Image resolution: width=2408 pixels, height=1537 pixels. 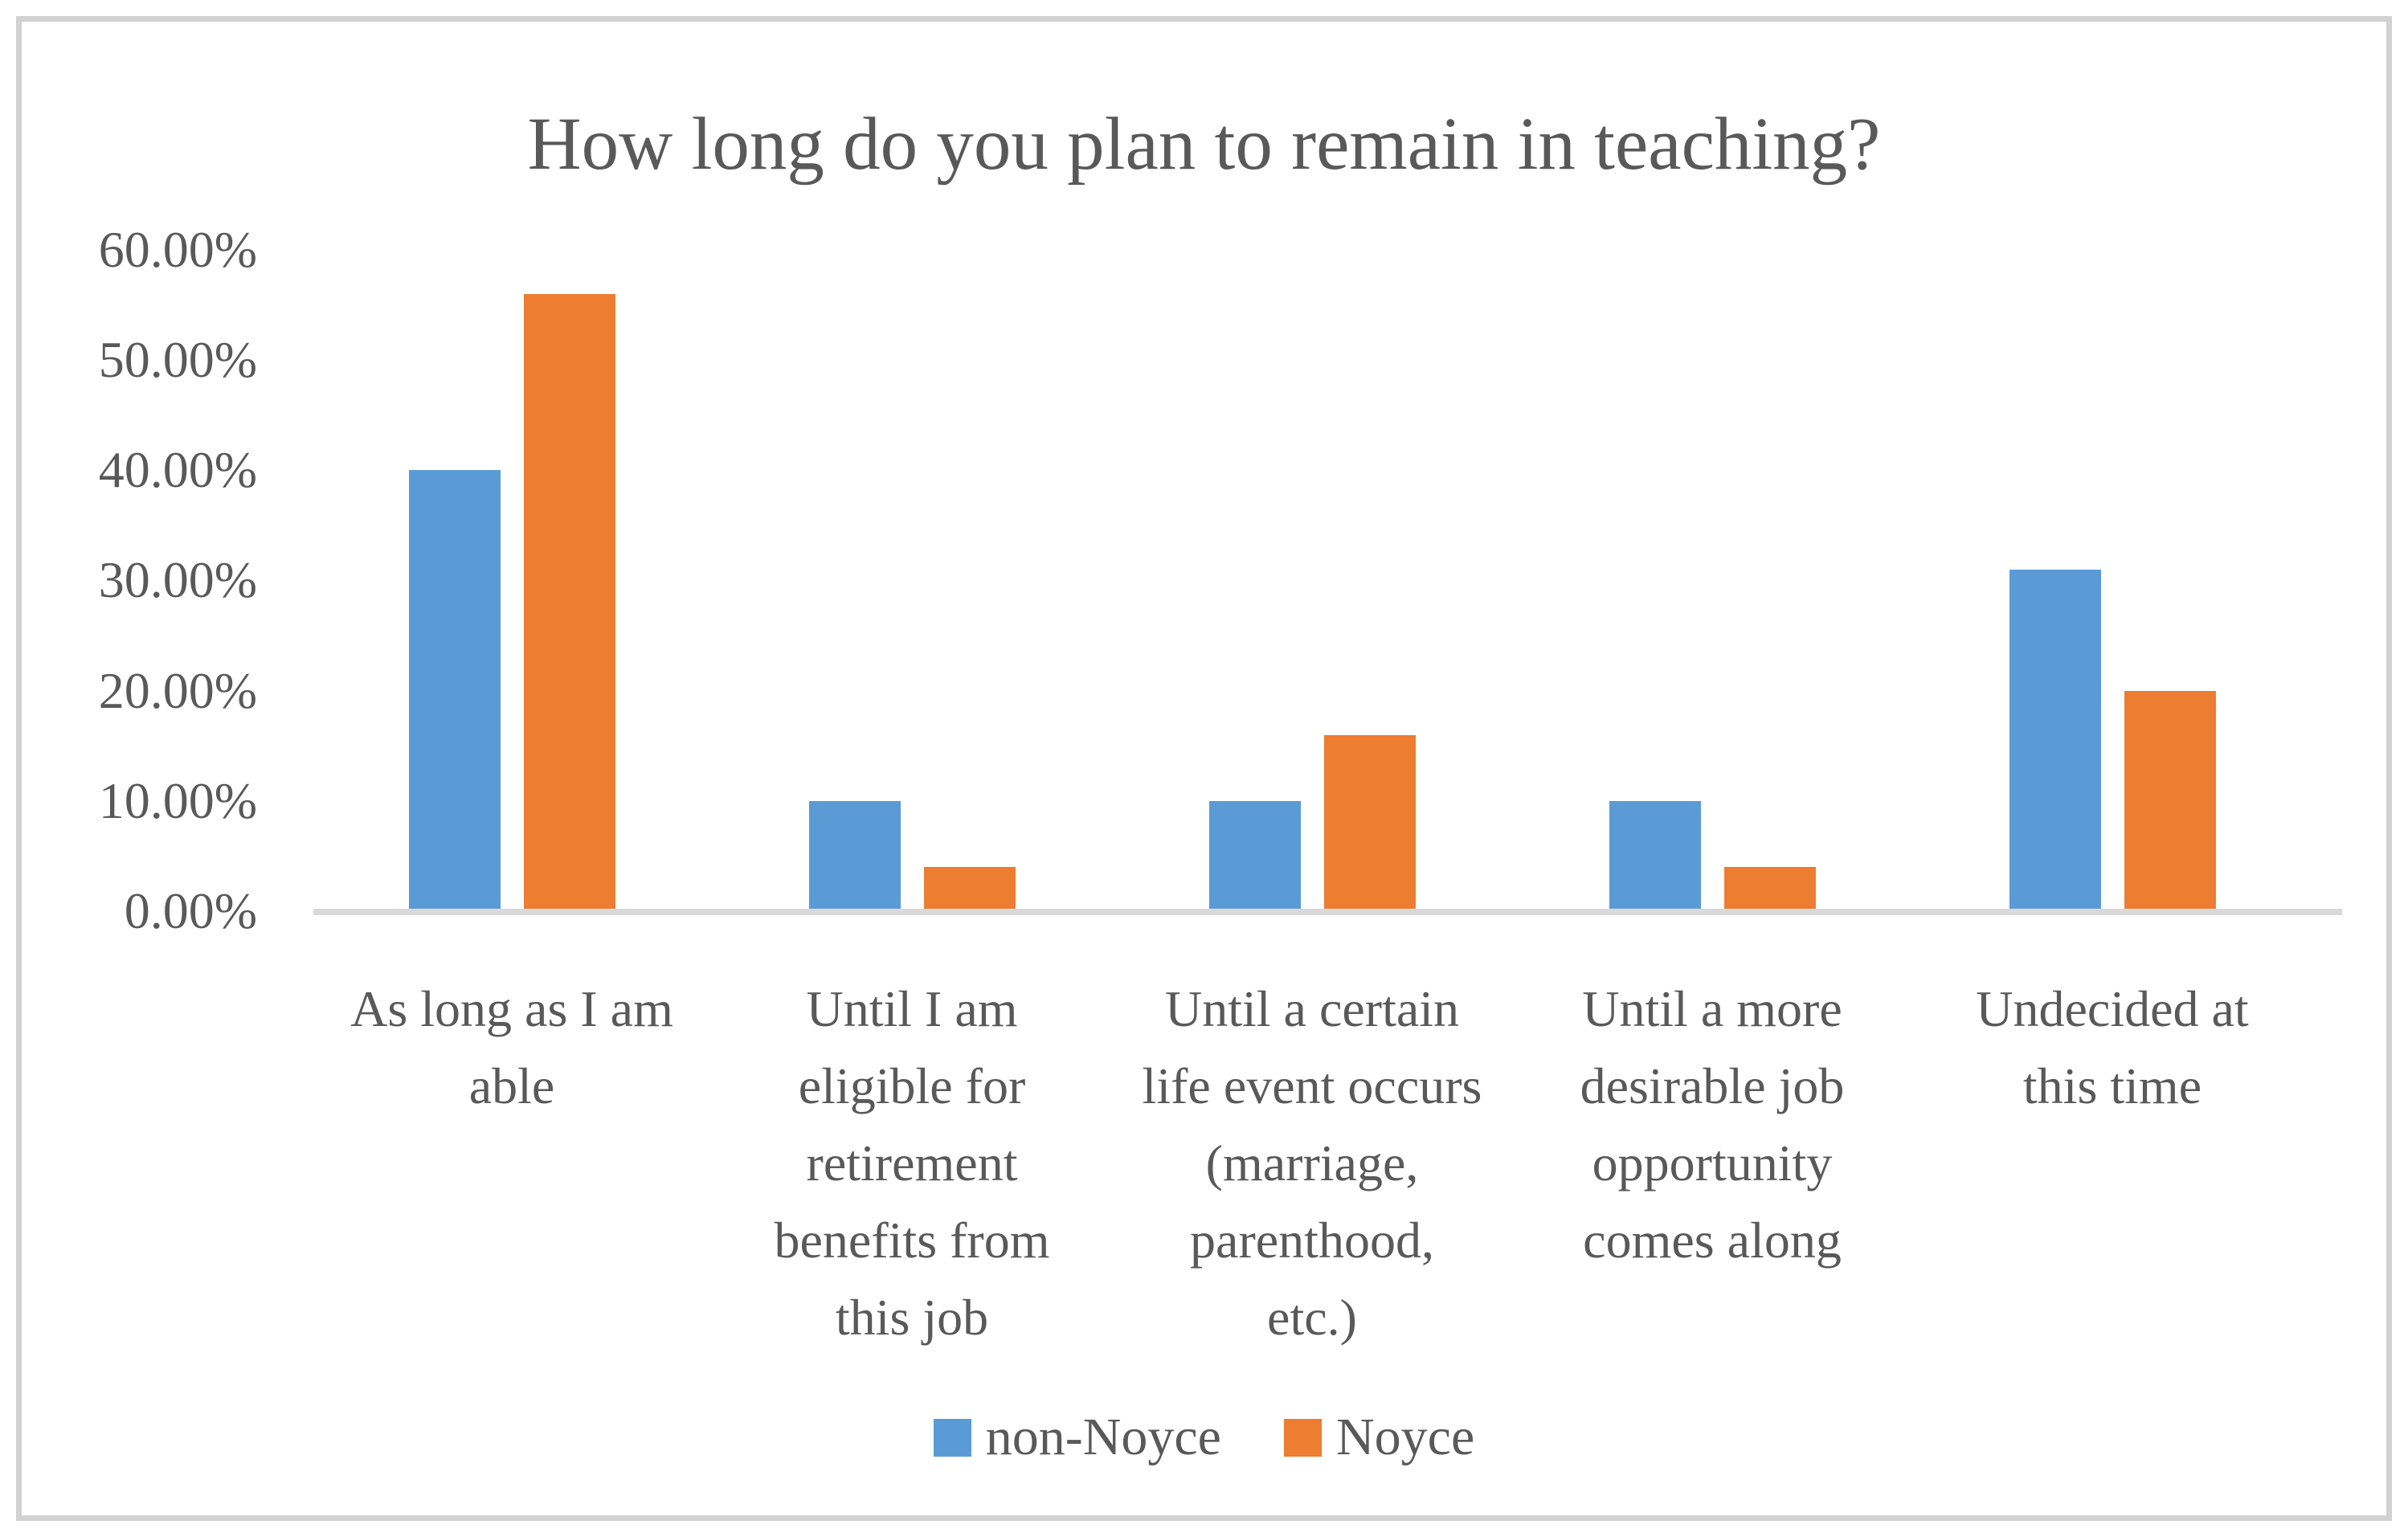 I want to click on category-label-line: As long as I am, so click(x=511, y=1009).